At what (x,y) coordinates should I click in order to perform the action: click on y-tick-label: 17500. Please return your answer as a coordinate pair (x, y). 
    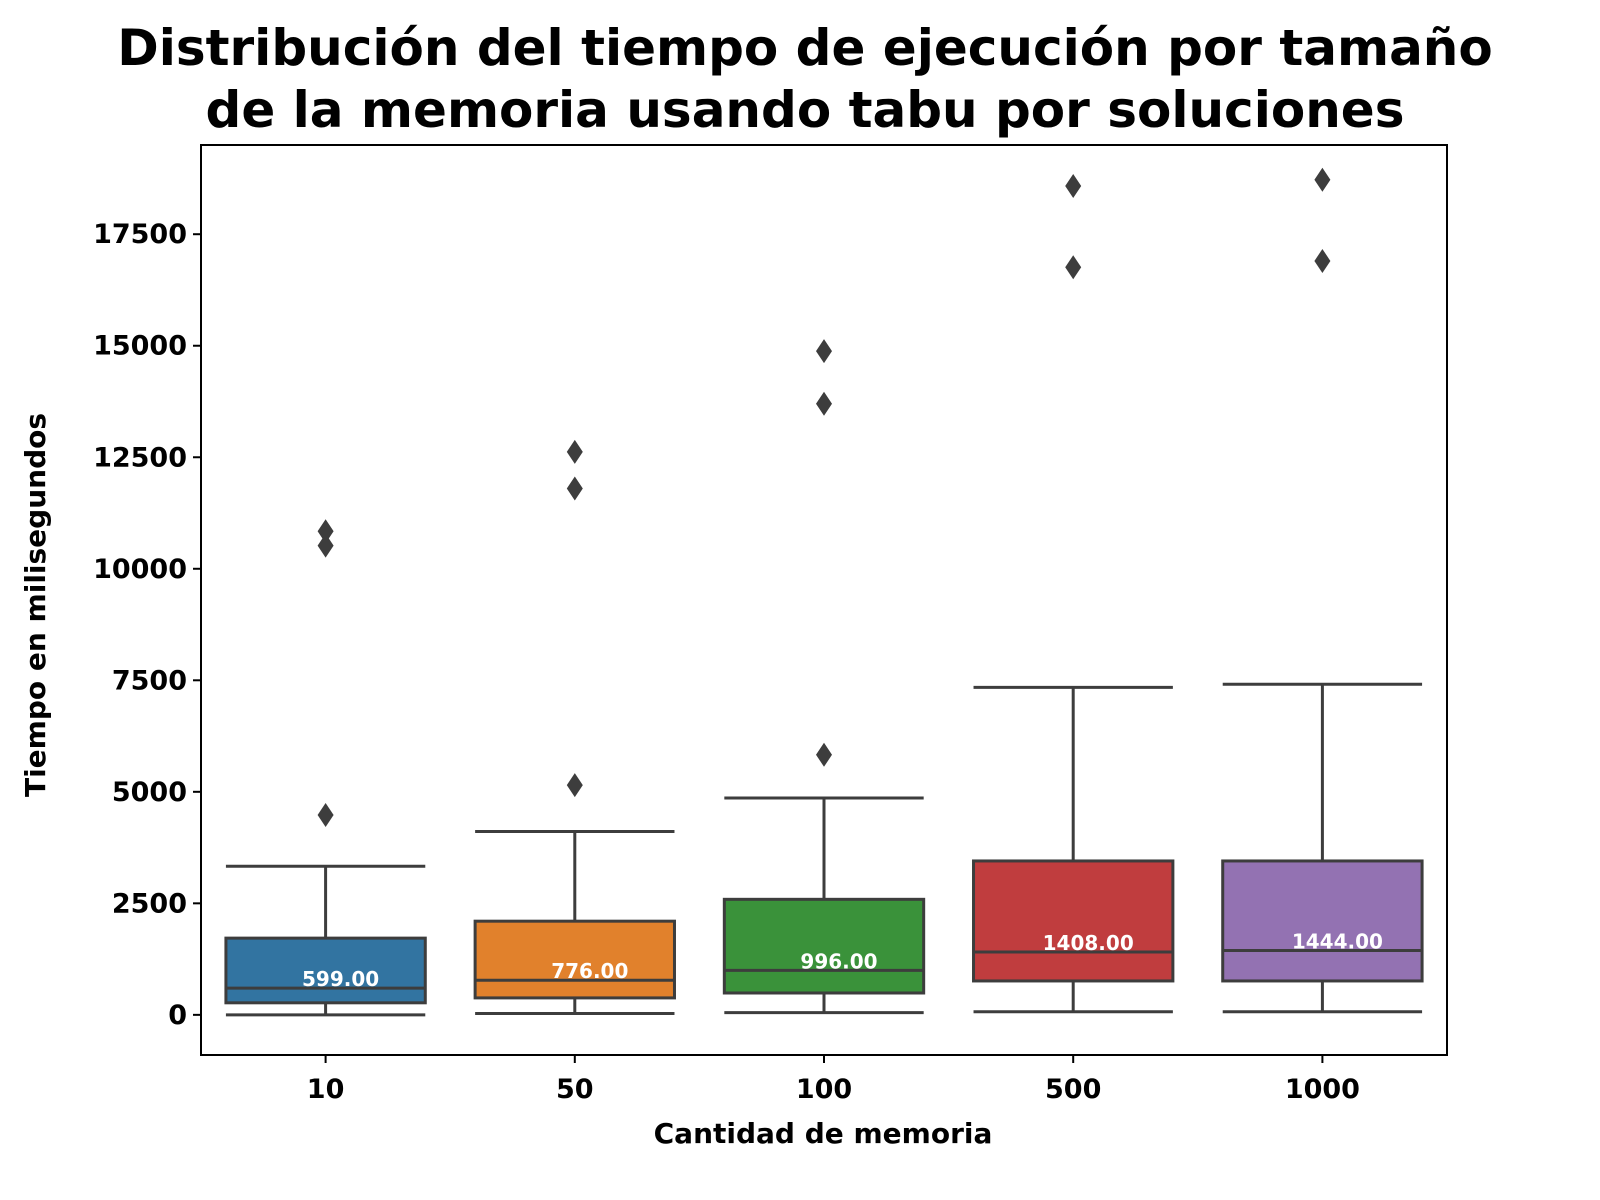
    Looking at the image, I should click on (140, 234).